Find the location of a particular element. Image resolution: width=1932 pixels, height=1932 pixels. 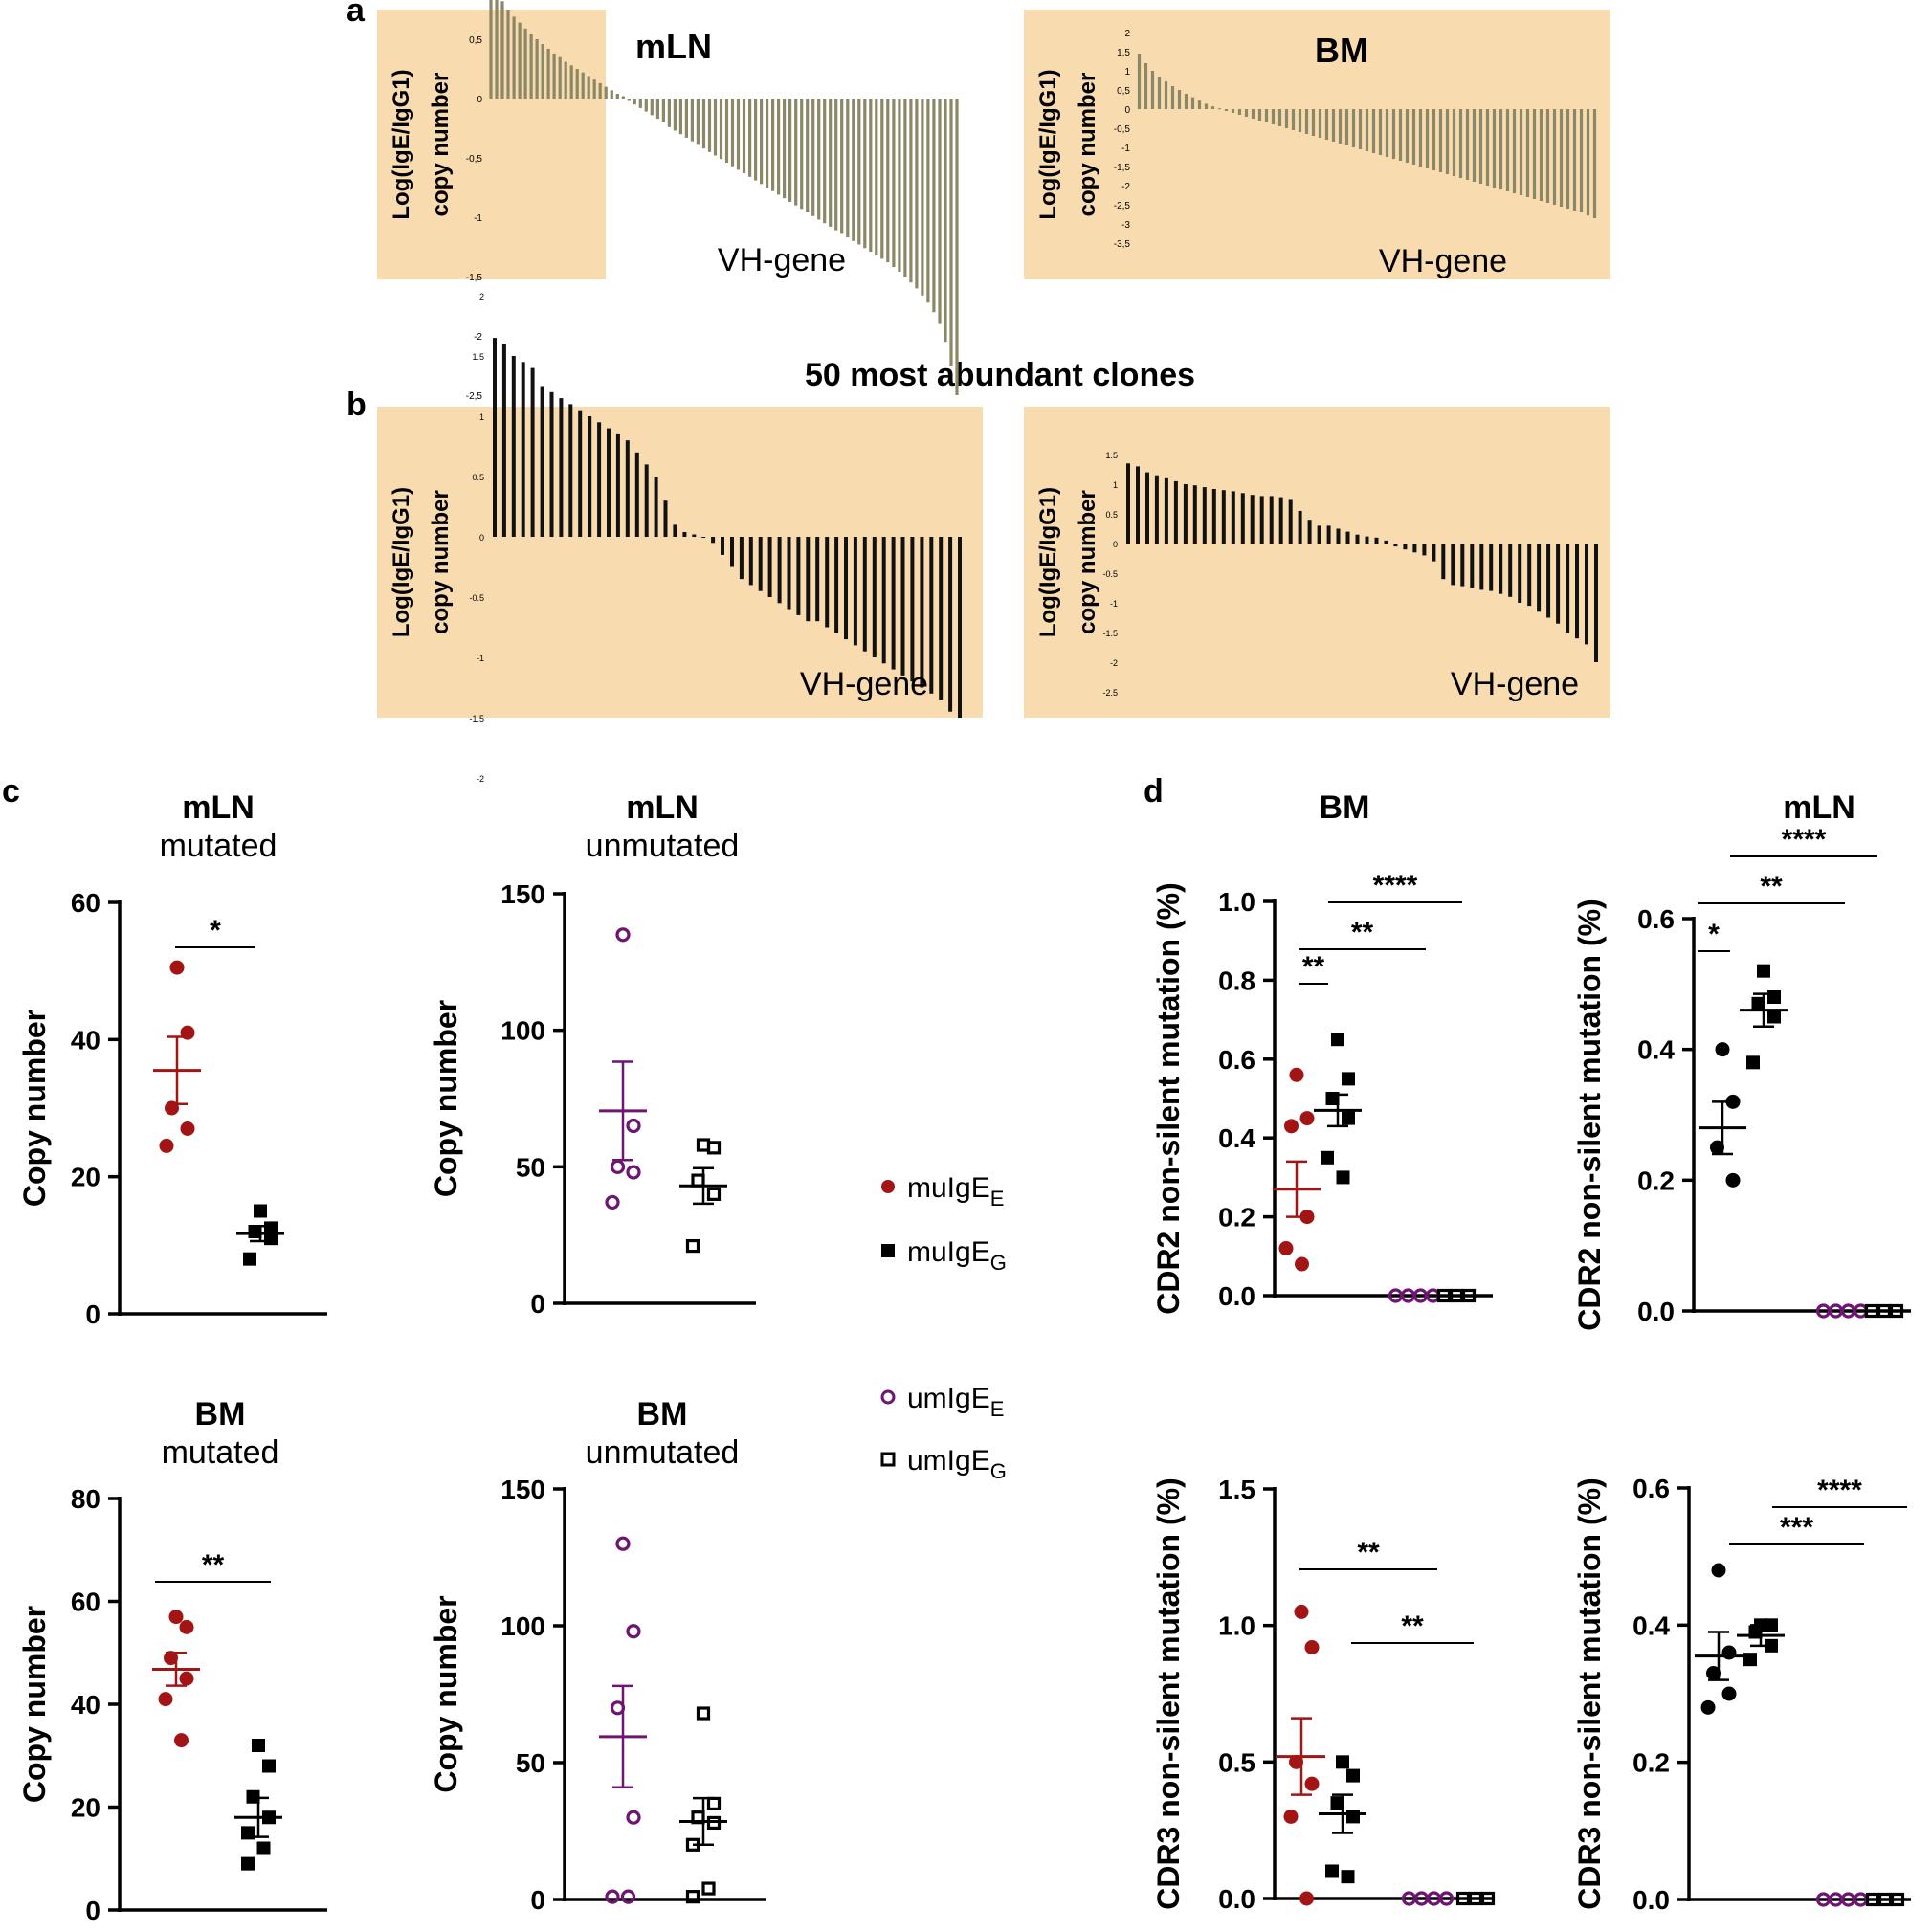

legend-label-text: muIgE is located at coordinates (948, 1252).